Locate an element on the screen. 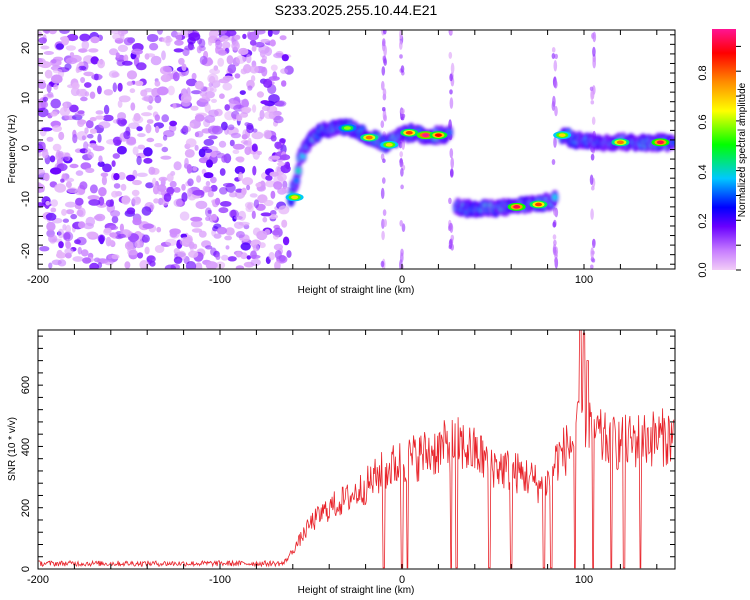 This screenshot has height=600, width=750. track-core is located at coordinates (449, 132).